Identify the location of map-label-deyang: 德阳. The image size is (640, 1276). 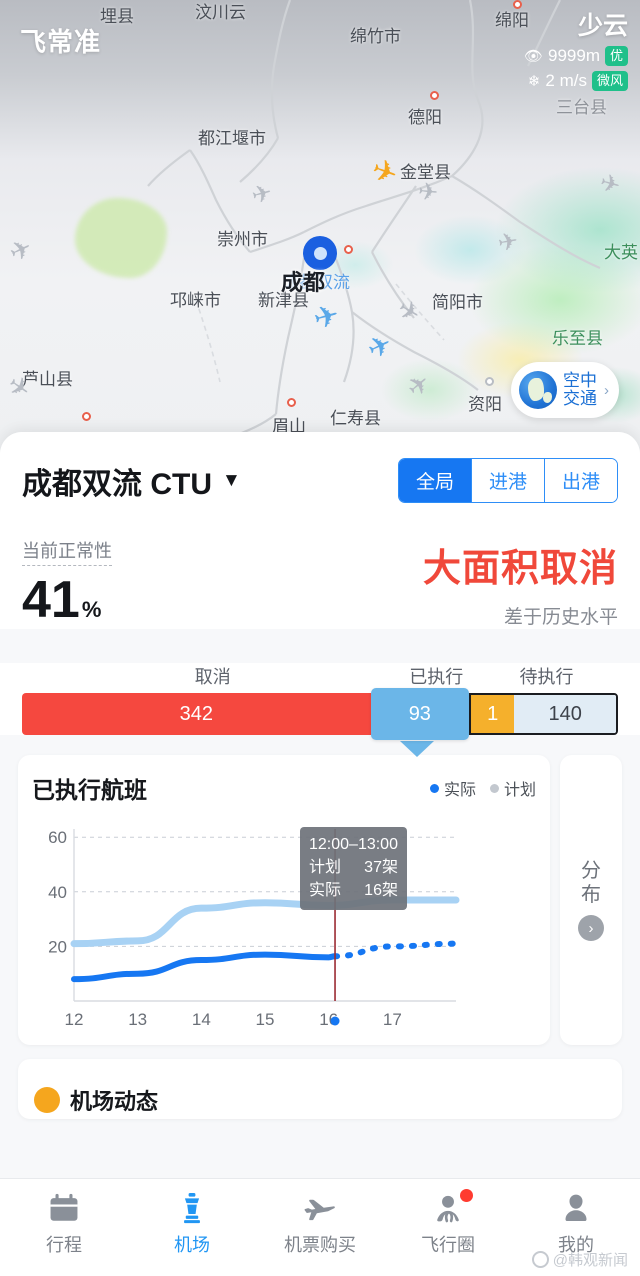
(425, 117).